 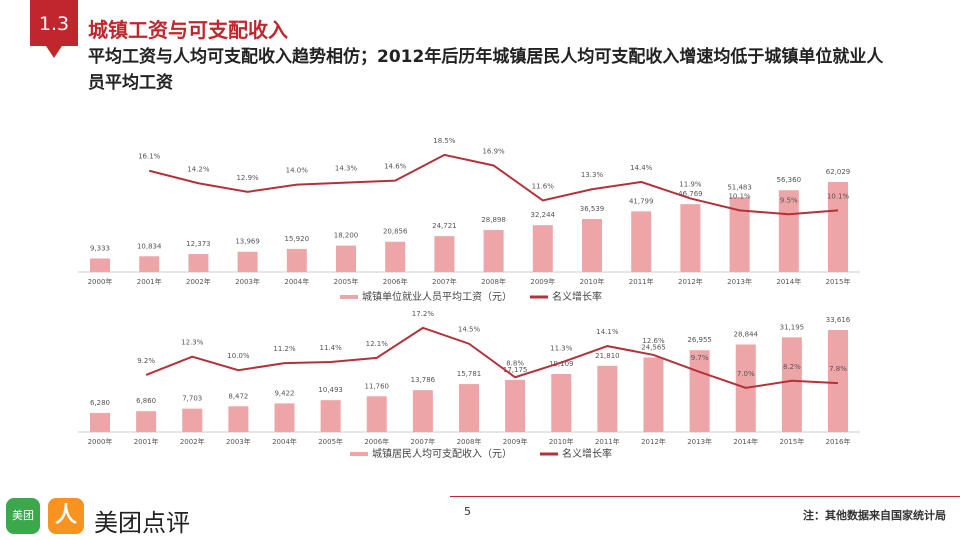 I want to click on line-label: 12.9%, so click(x=247, y=178).